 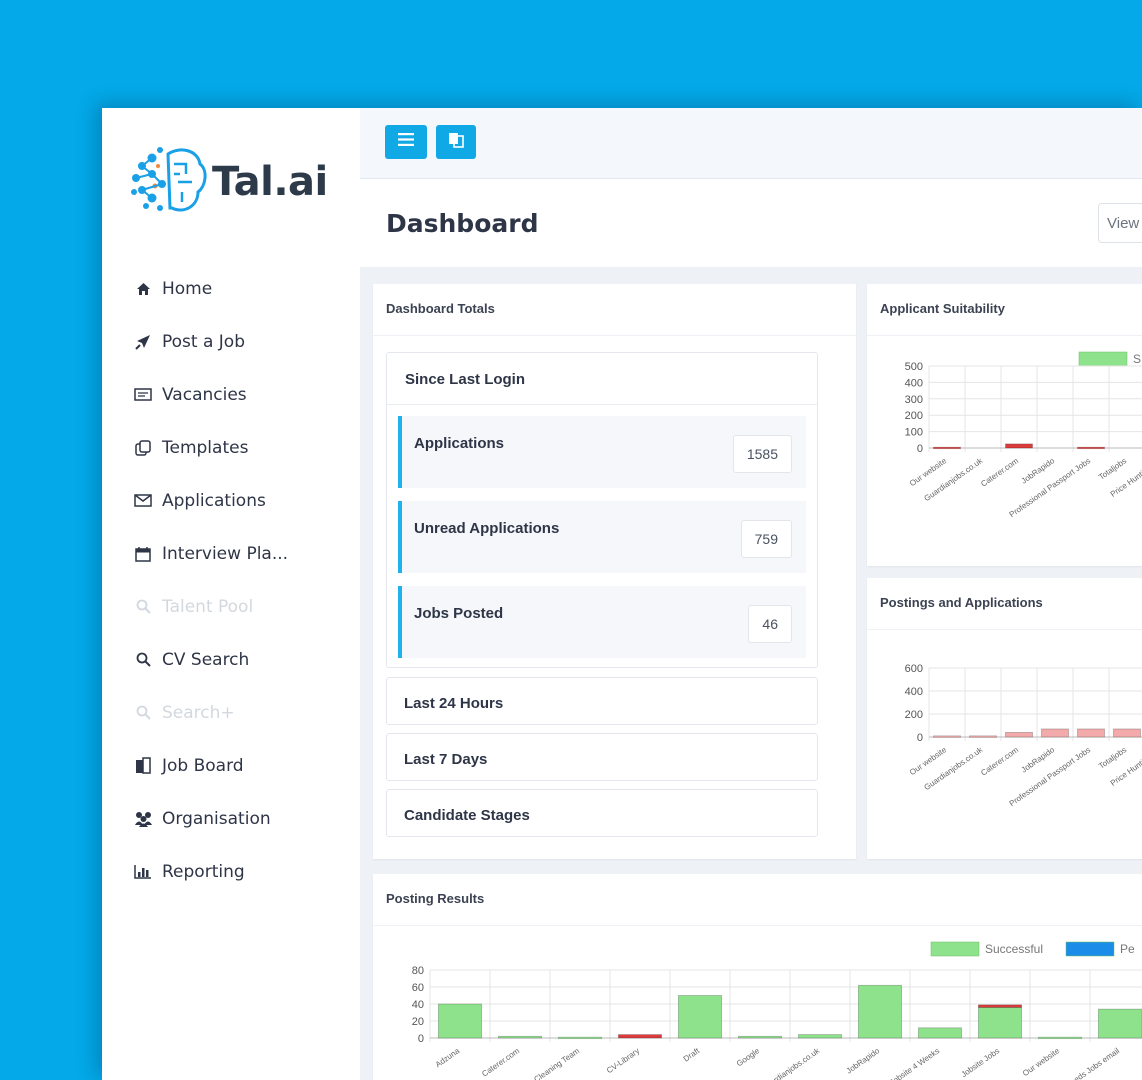 I want to click on last-24-hours-section: Last 24 Hours, so click(x=602, y=701).